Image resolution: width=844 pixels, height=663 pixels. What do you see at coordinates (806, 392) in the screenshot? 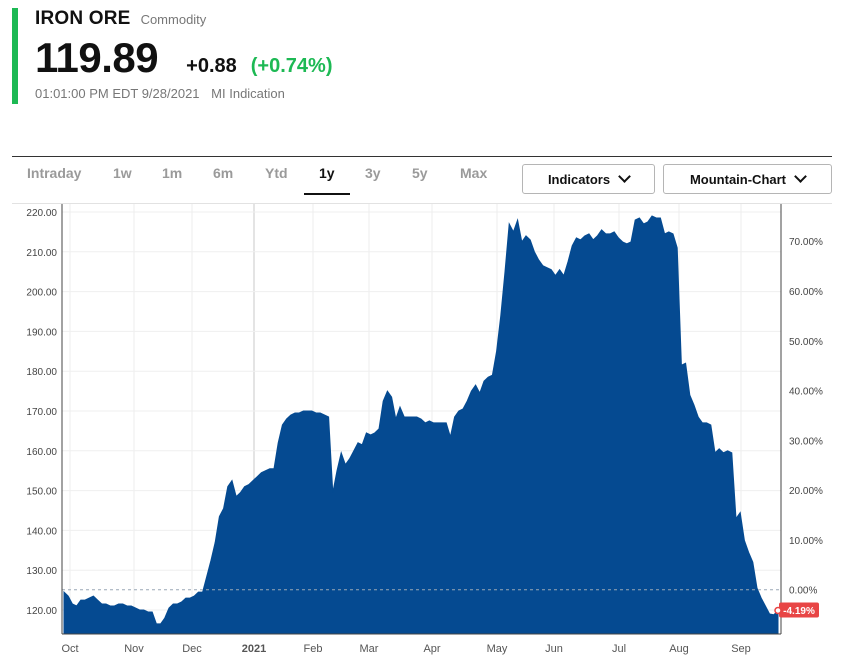
I see `y2-tick-label: 40.00%` at bounding box center [806, 392].